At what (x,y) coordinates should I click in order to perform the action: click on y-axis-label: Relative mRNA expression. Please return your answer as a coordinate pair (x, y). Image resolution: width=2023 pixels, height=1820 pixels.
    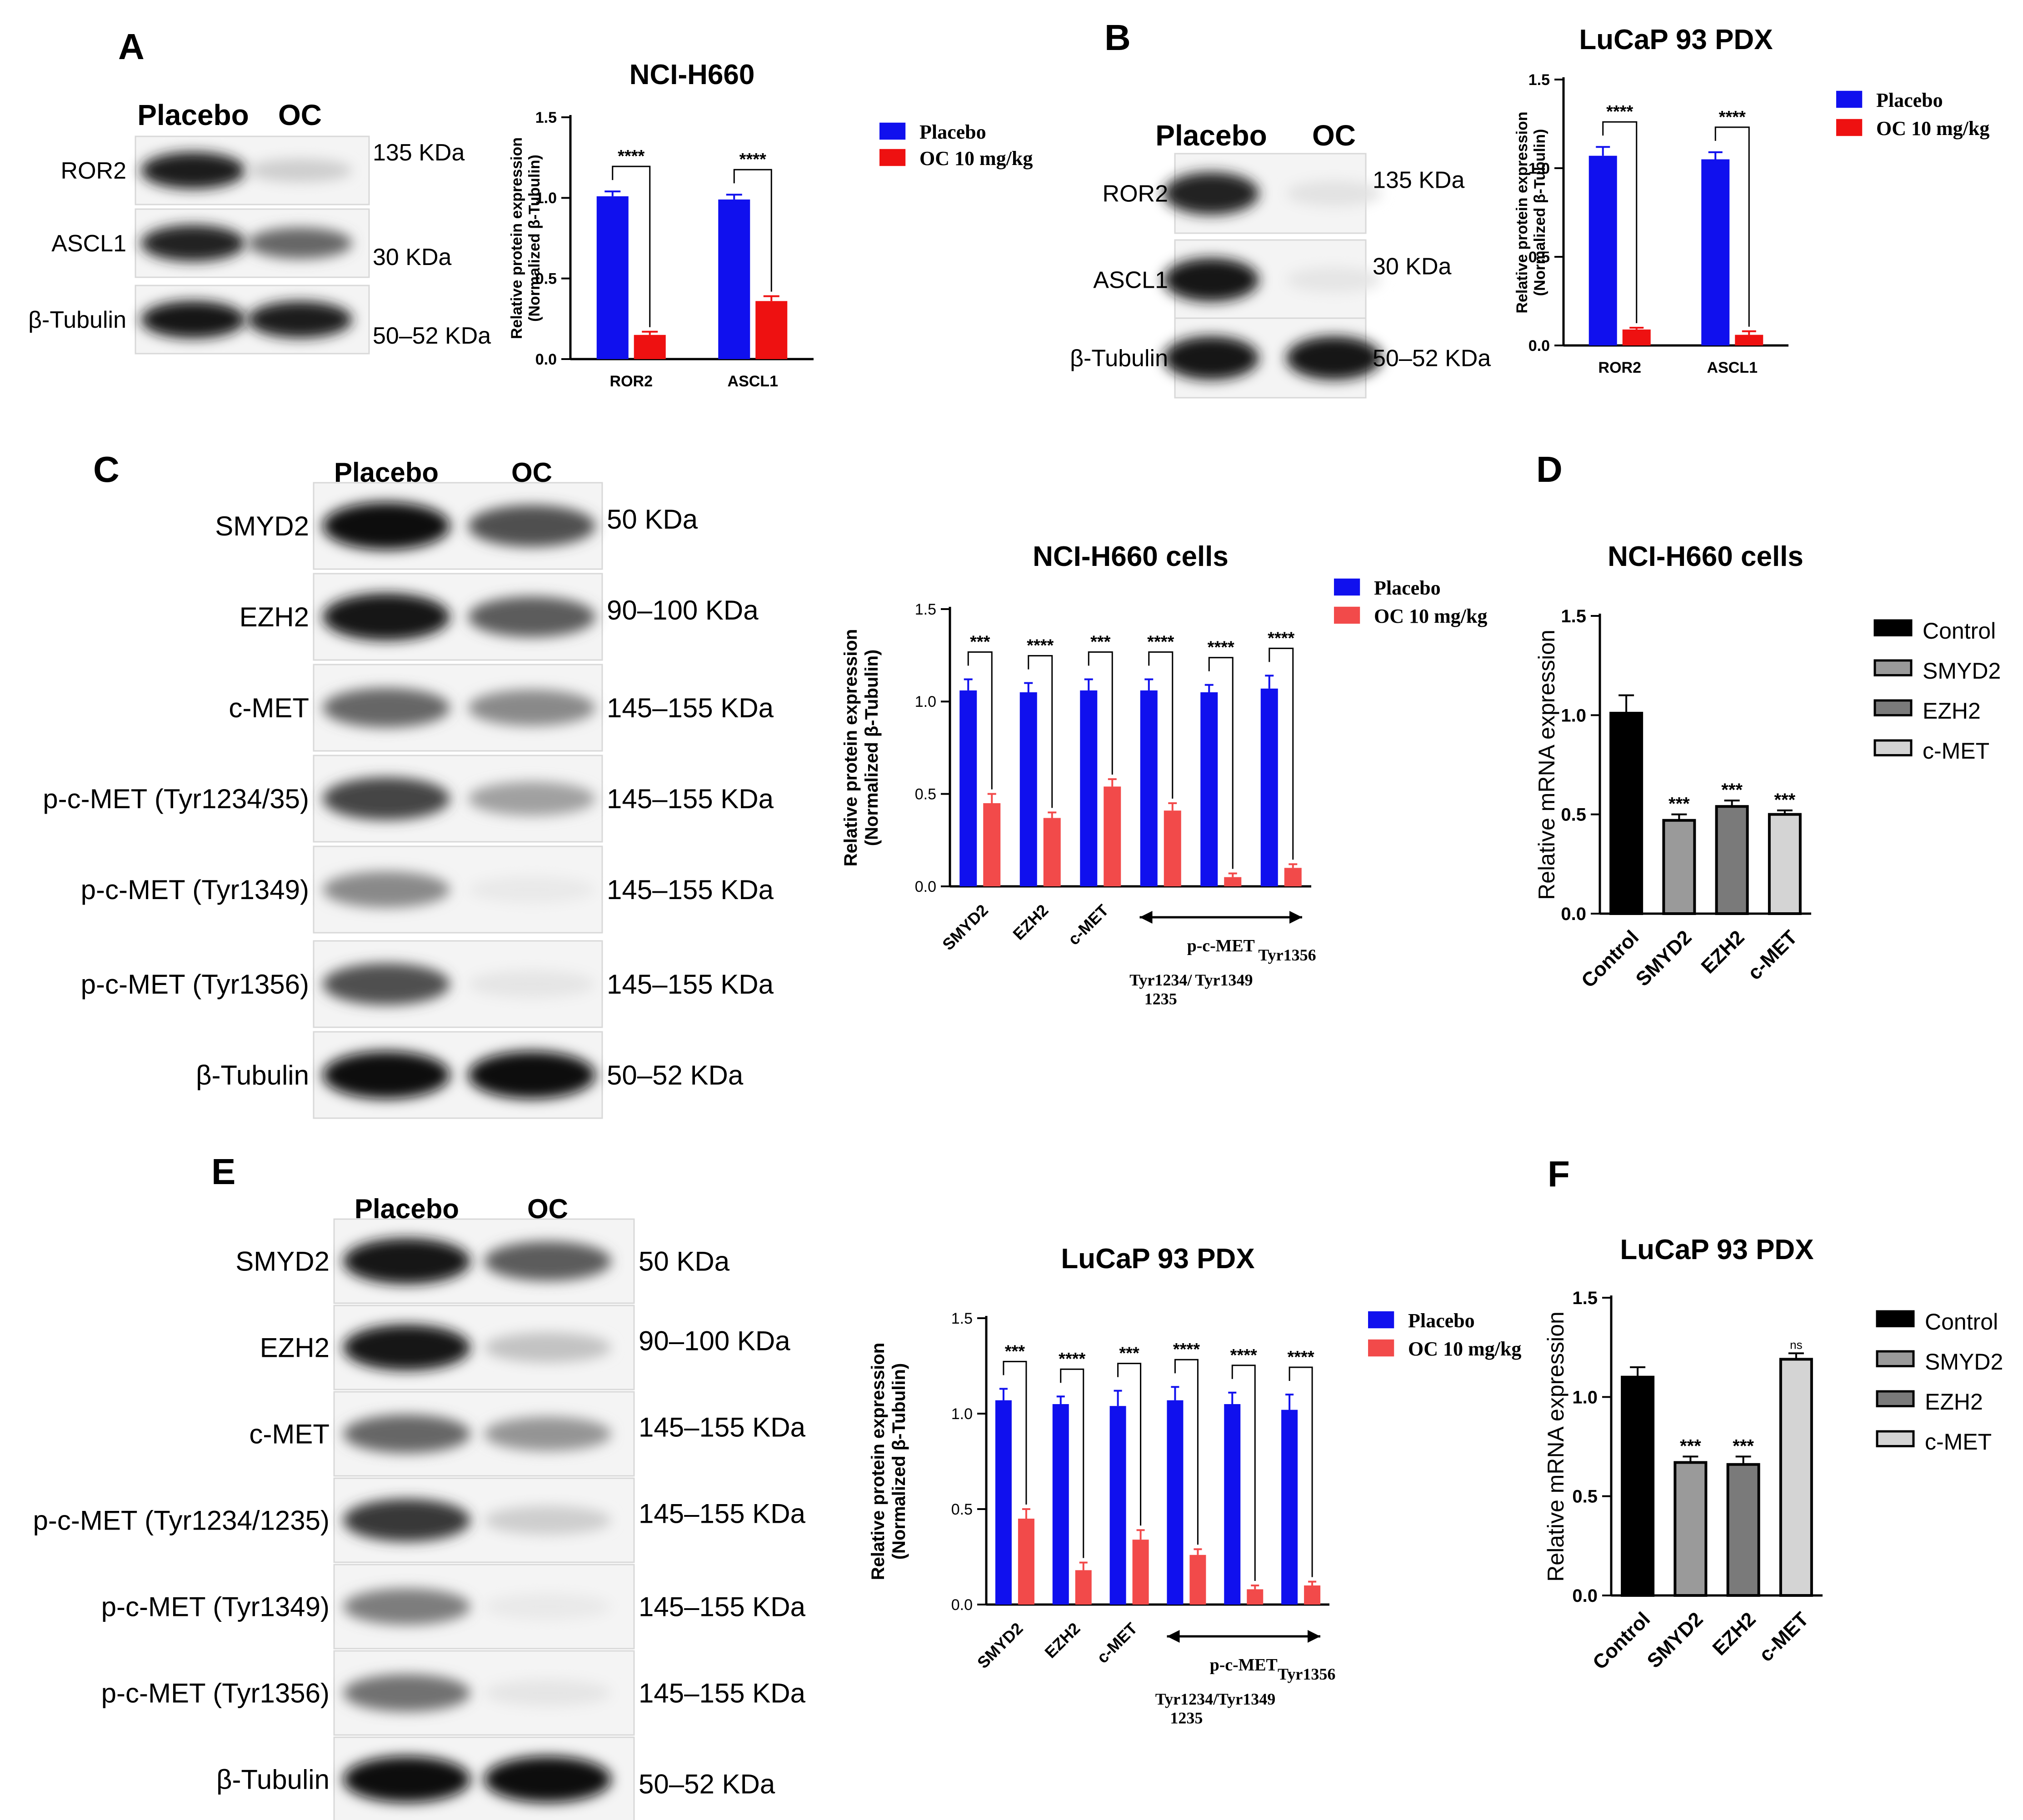
    Looking at the image, I should click on (1546, 765).